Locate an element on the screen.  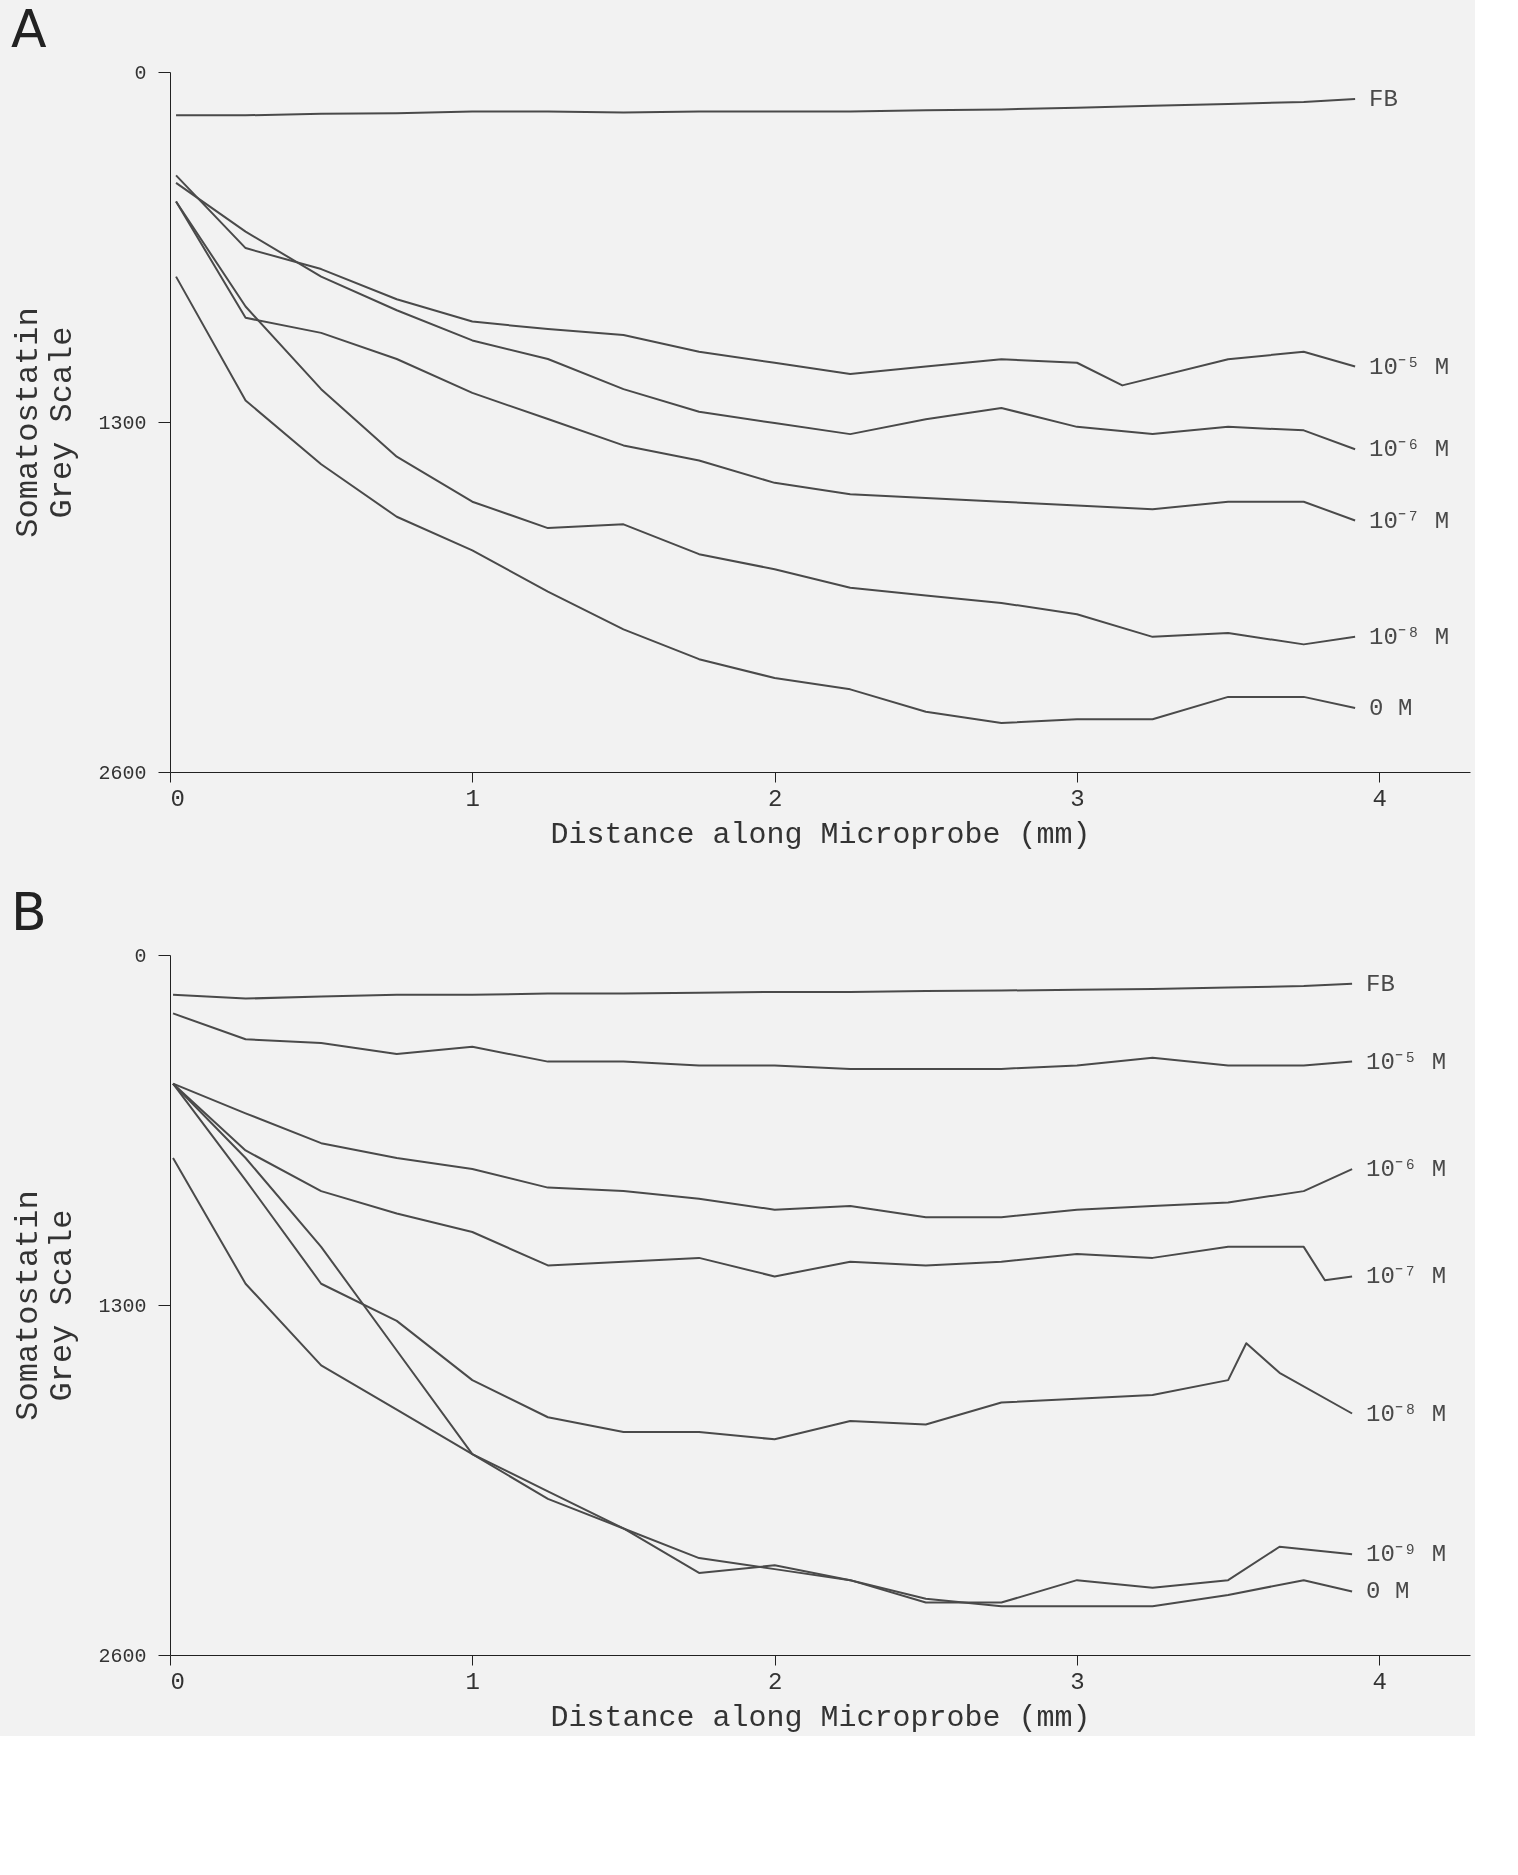
chart-title: A is located at coordinates (28, 29).